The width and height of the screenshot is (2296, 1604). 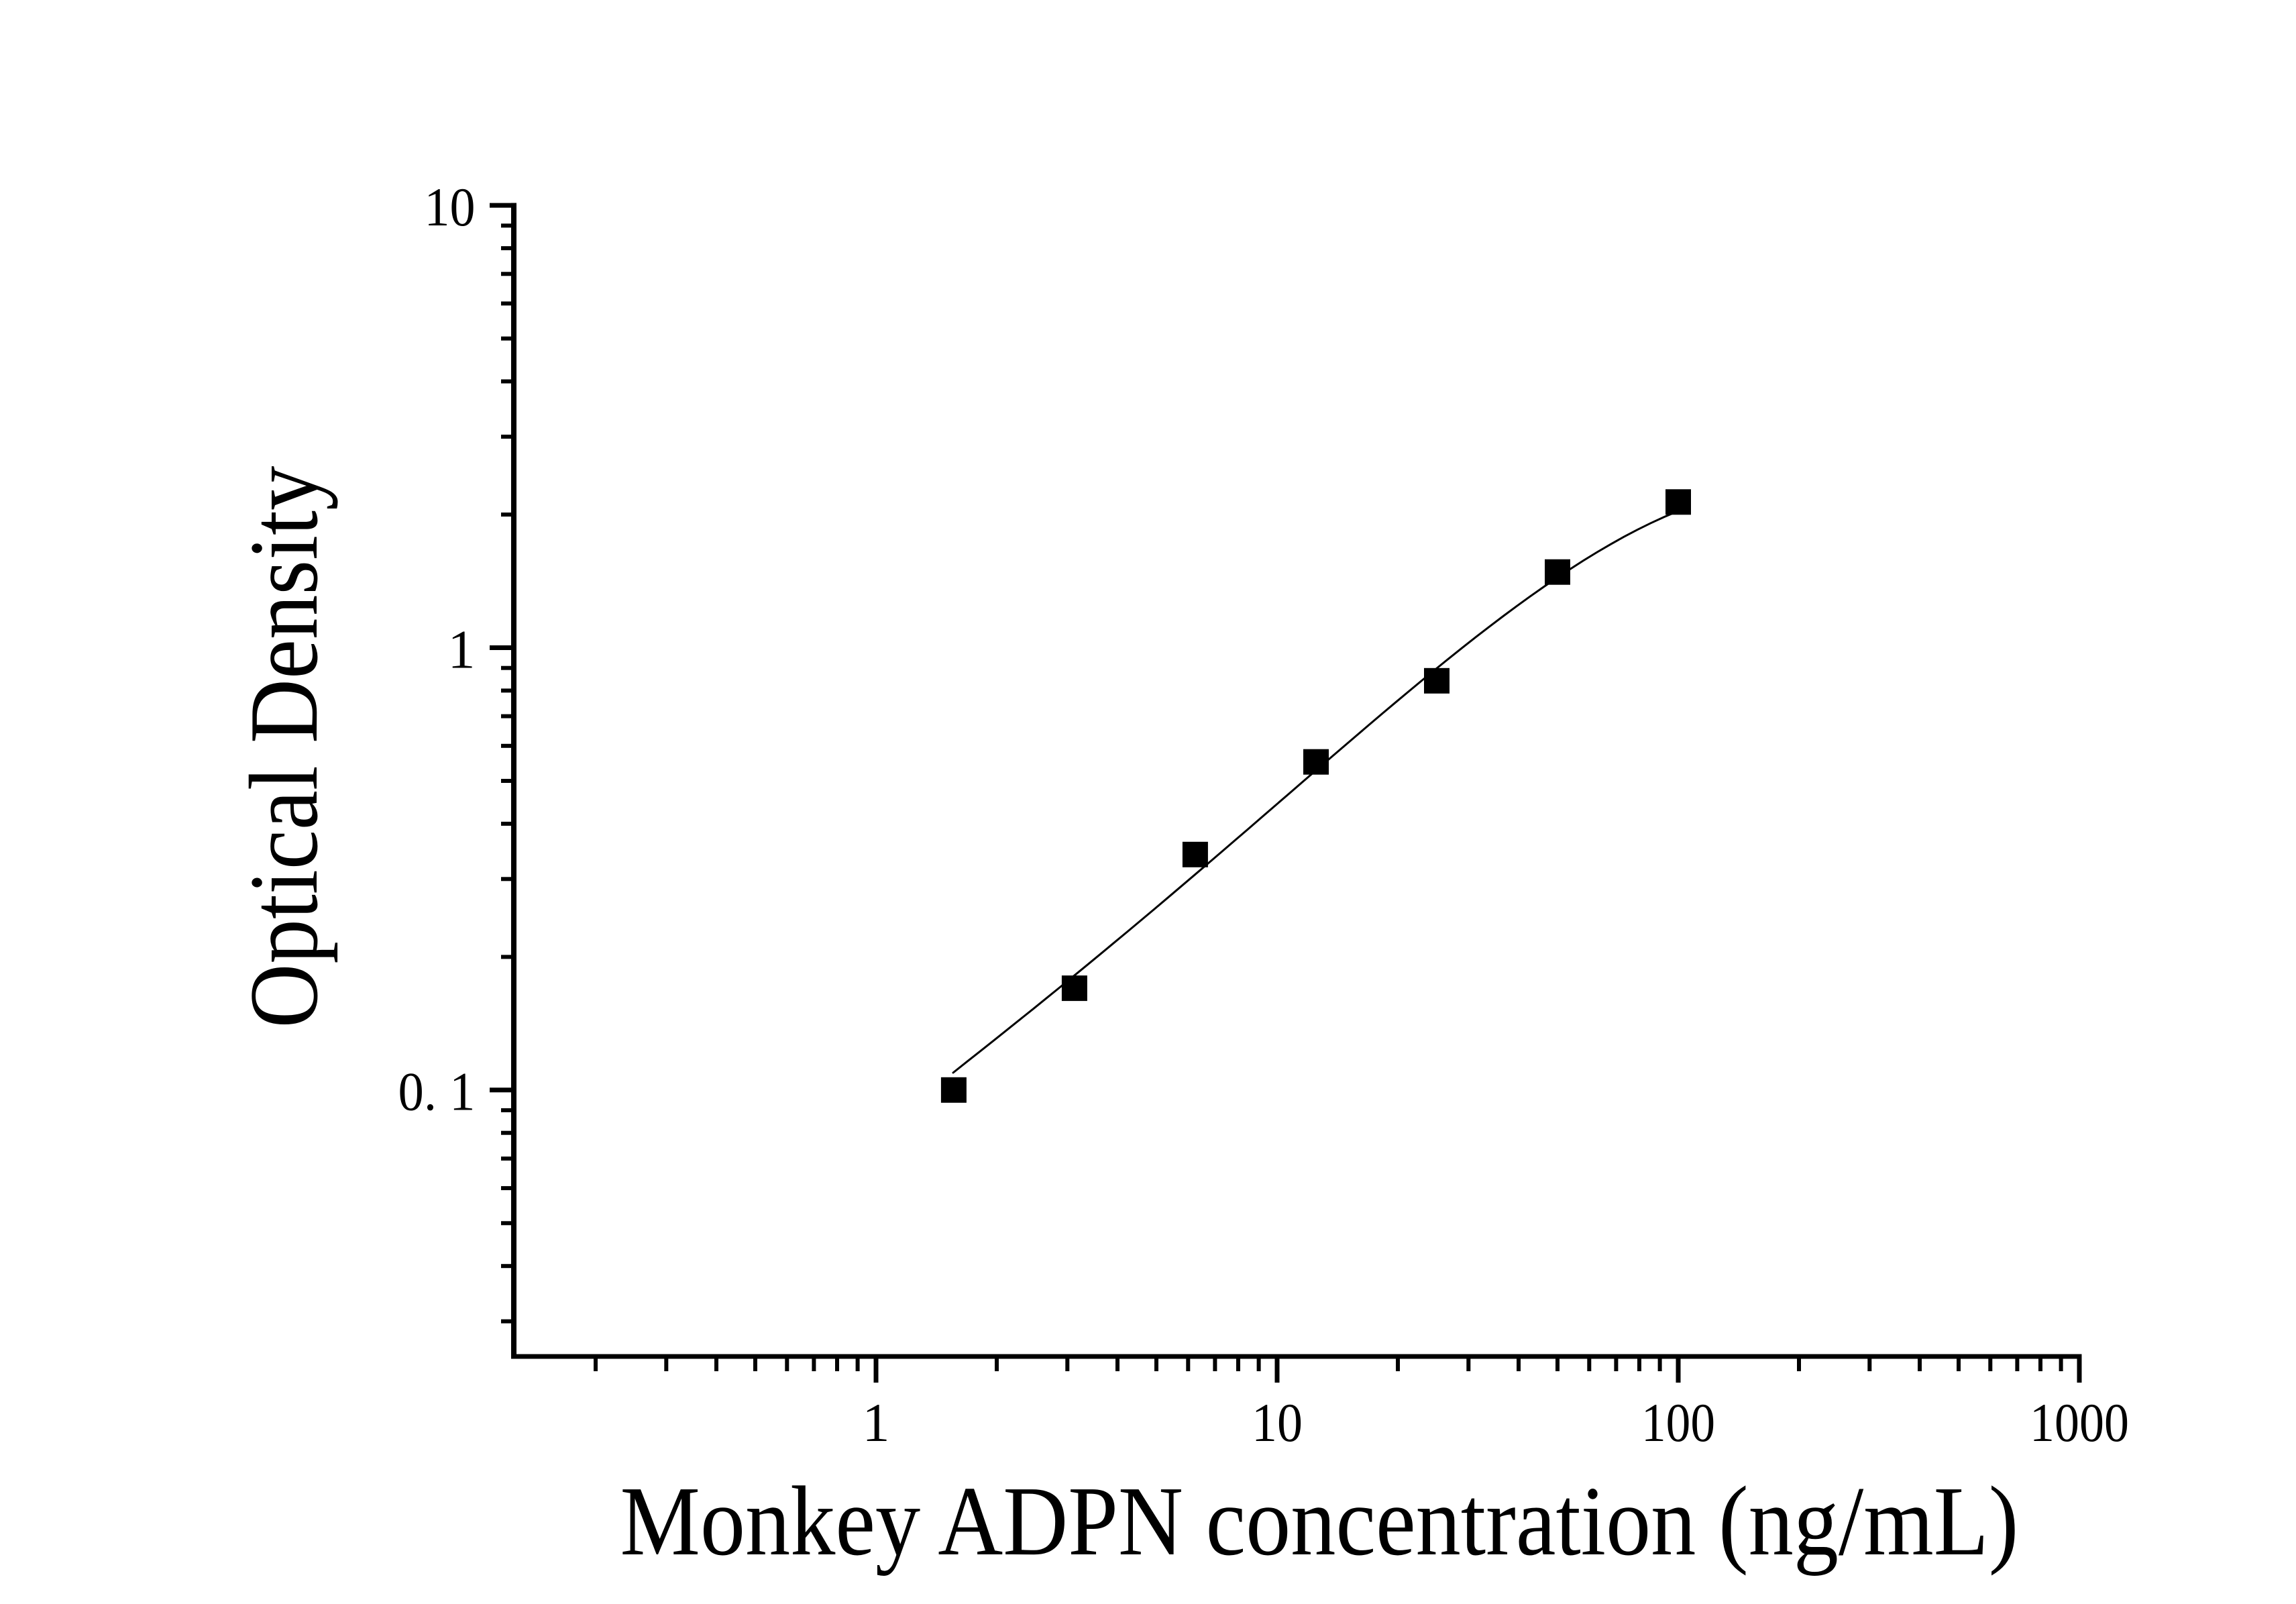 What do you see at coordinates (1319, 1521) in the screenshot?
I see `svg-text:Monkey ADPN concentration (ng/: Monkey ADPN concentration (ng/mL)` at bounding box center [1319, 1521].